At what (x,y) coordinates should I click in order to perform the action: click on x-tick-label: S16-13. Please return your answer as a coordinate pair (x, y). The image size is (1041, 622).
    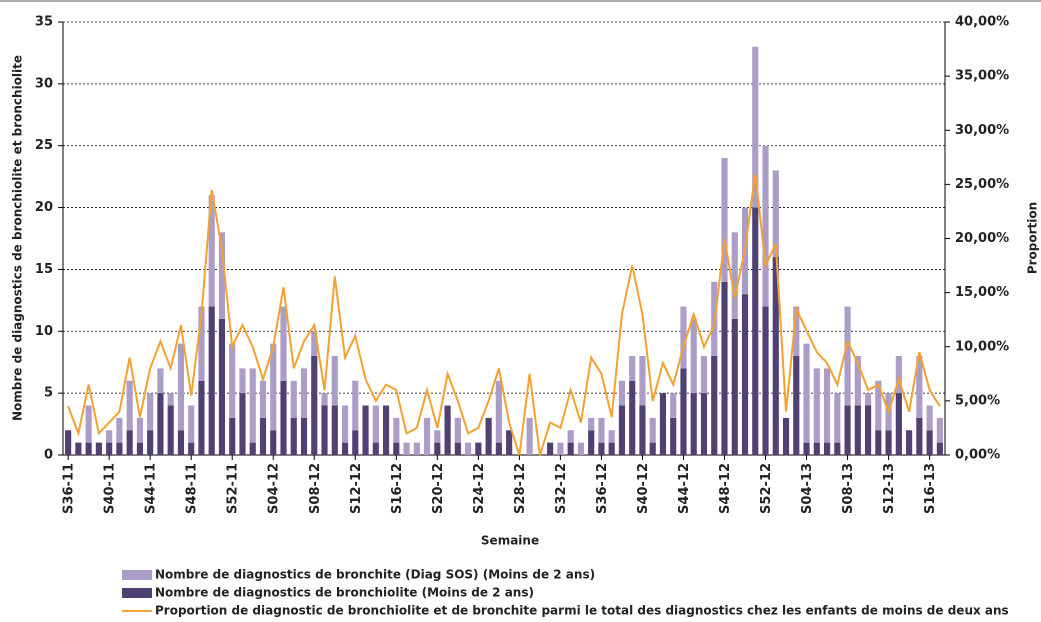
    Looking at the image, I should click on (930, 488).